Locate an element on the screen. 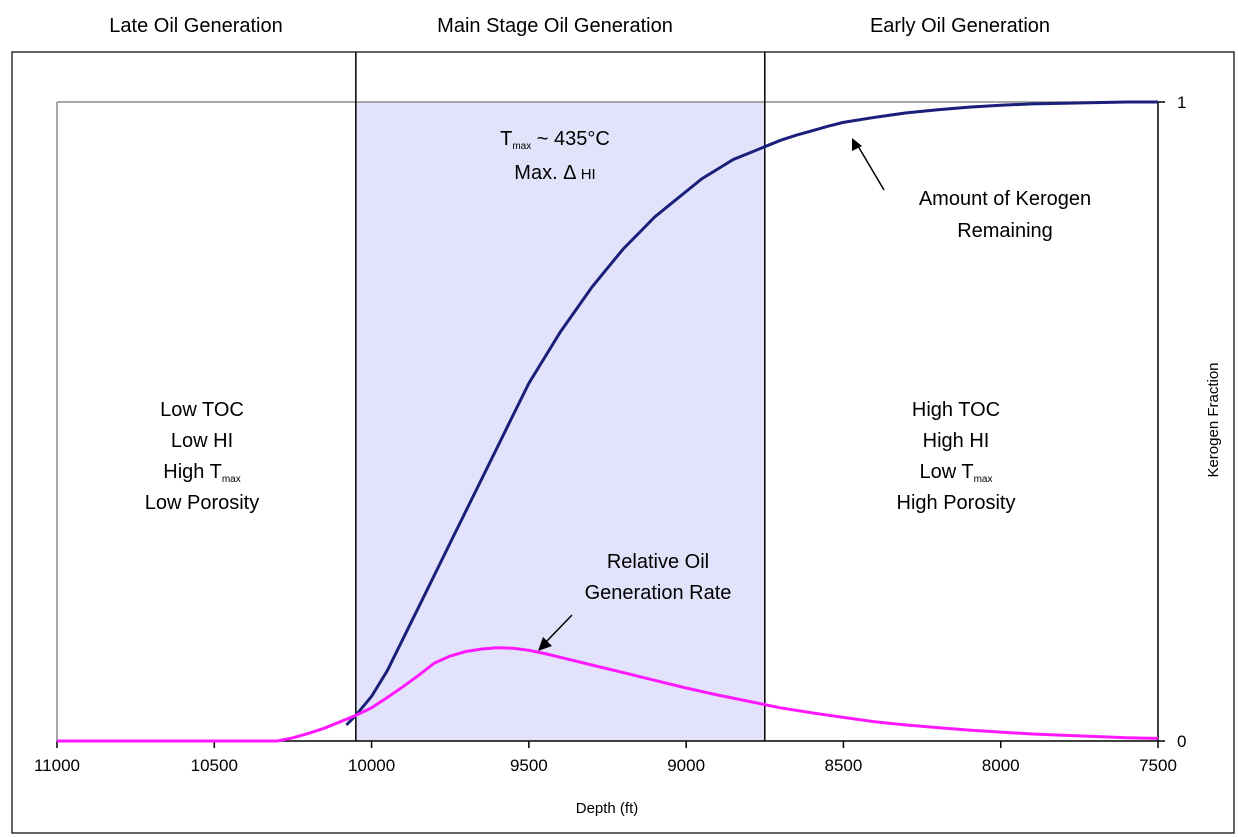 Image resolution: width=1238 pixels, height=837 pixels. x-tick-label: 8500 is located at coordinates (844, 765).